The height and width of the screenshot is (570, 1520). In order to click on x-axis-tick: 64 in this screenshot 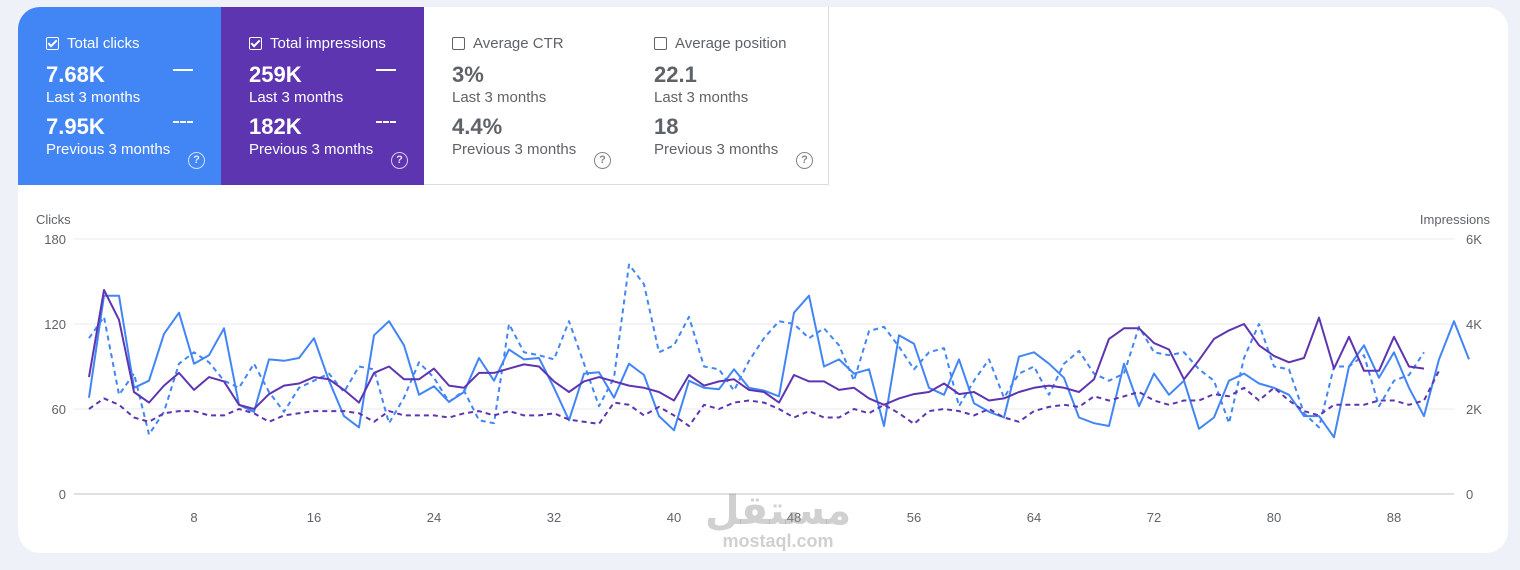, I will do `click(1034, 517)`.